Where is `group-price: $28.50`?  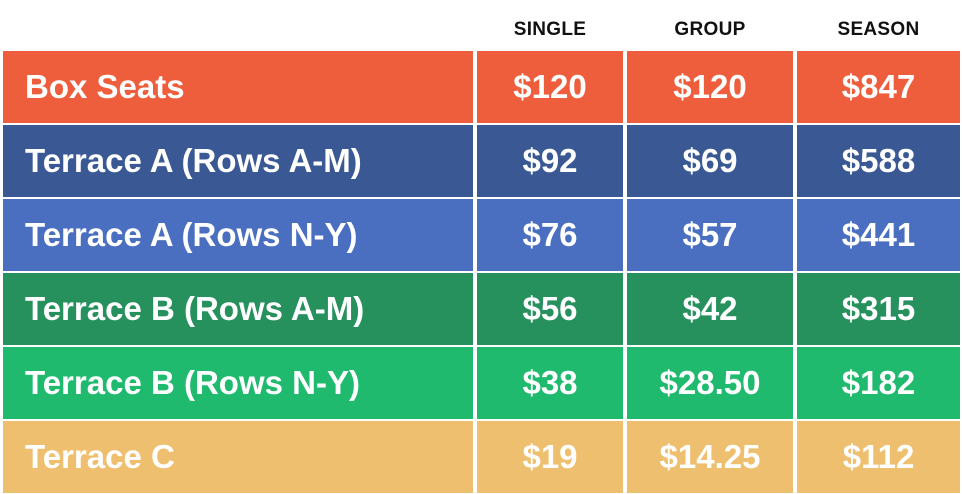 group-price: $28.50 is located at coordinates (710, 383).